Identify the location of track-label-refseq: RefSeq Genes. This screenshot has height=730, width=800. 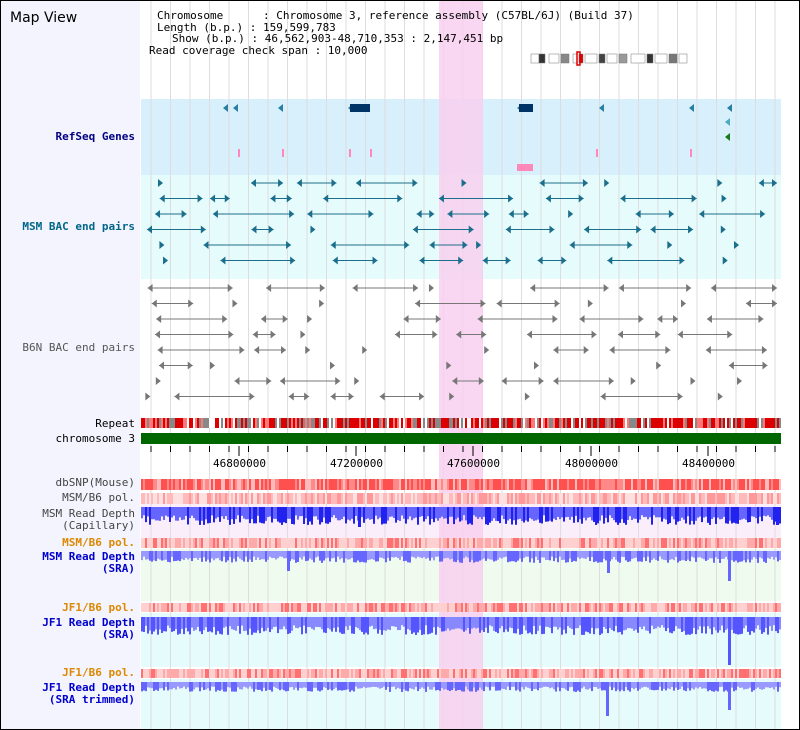
(95, 136).